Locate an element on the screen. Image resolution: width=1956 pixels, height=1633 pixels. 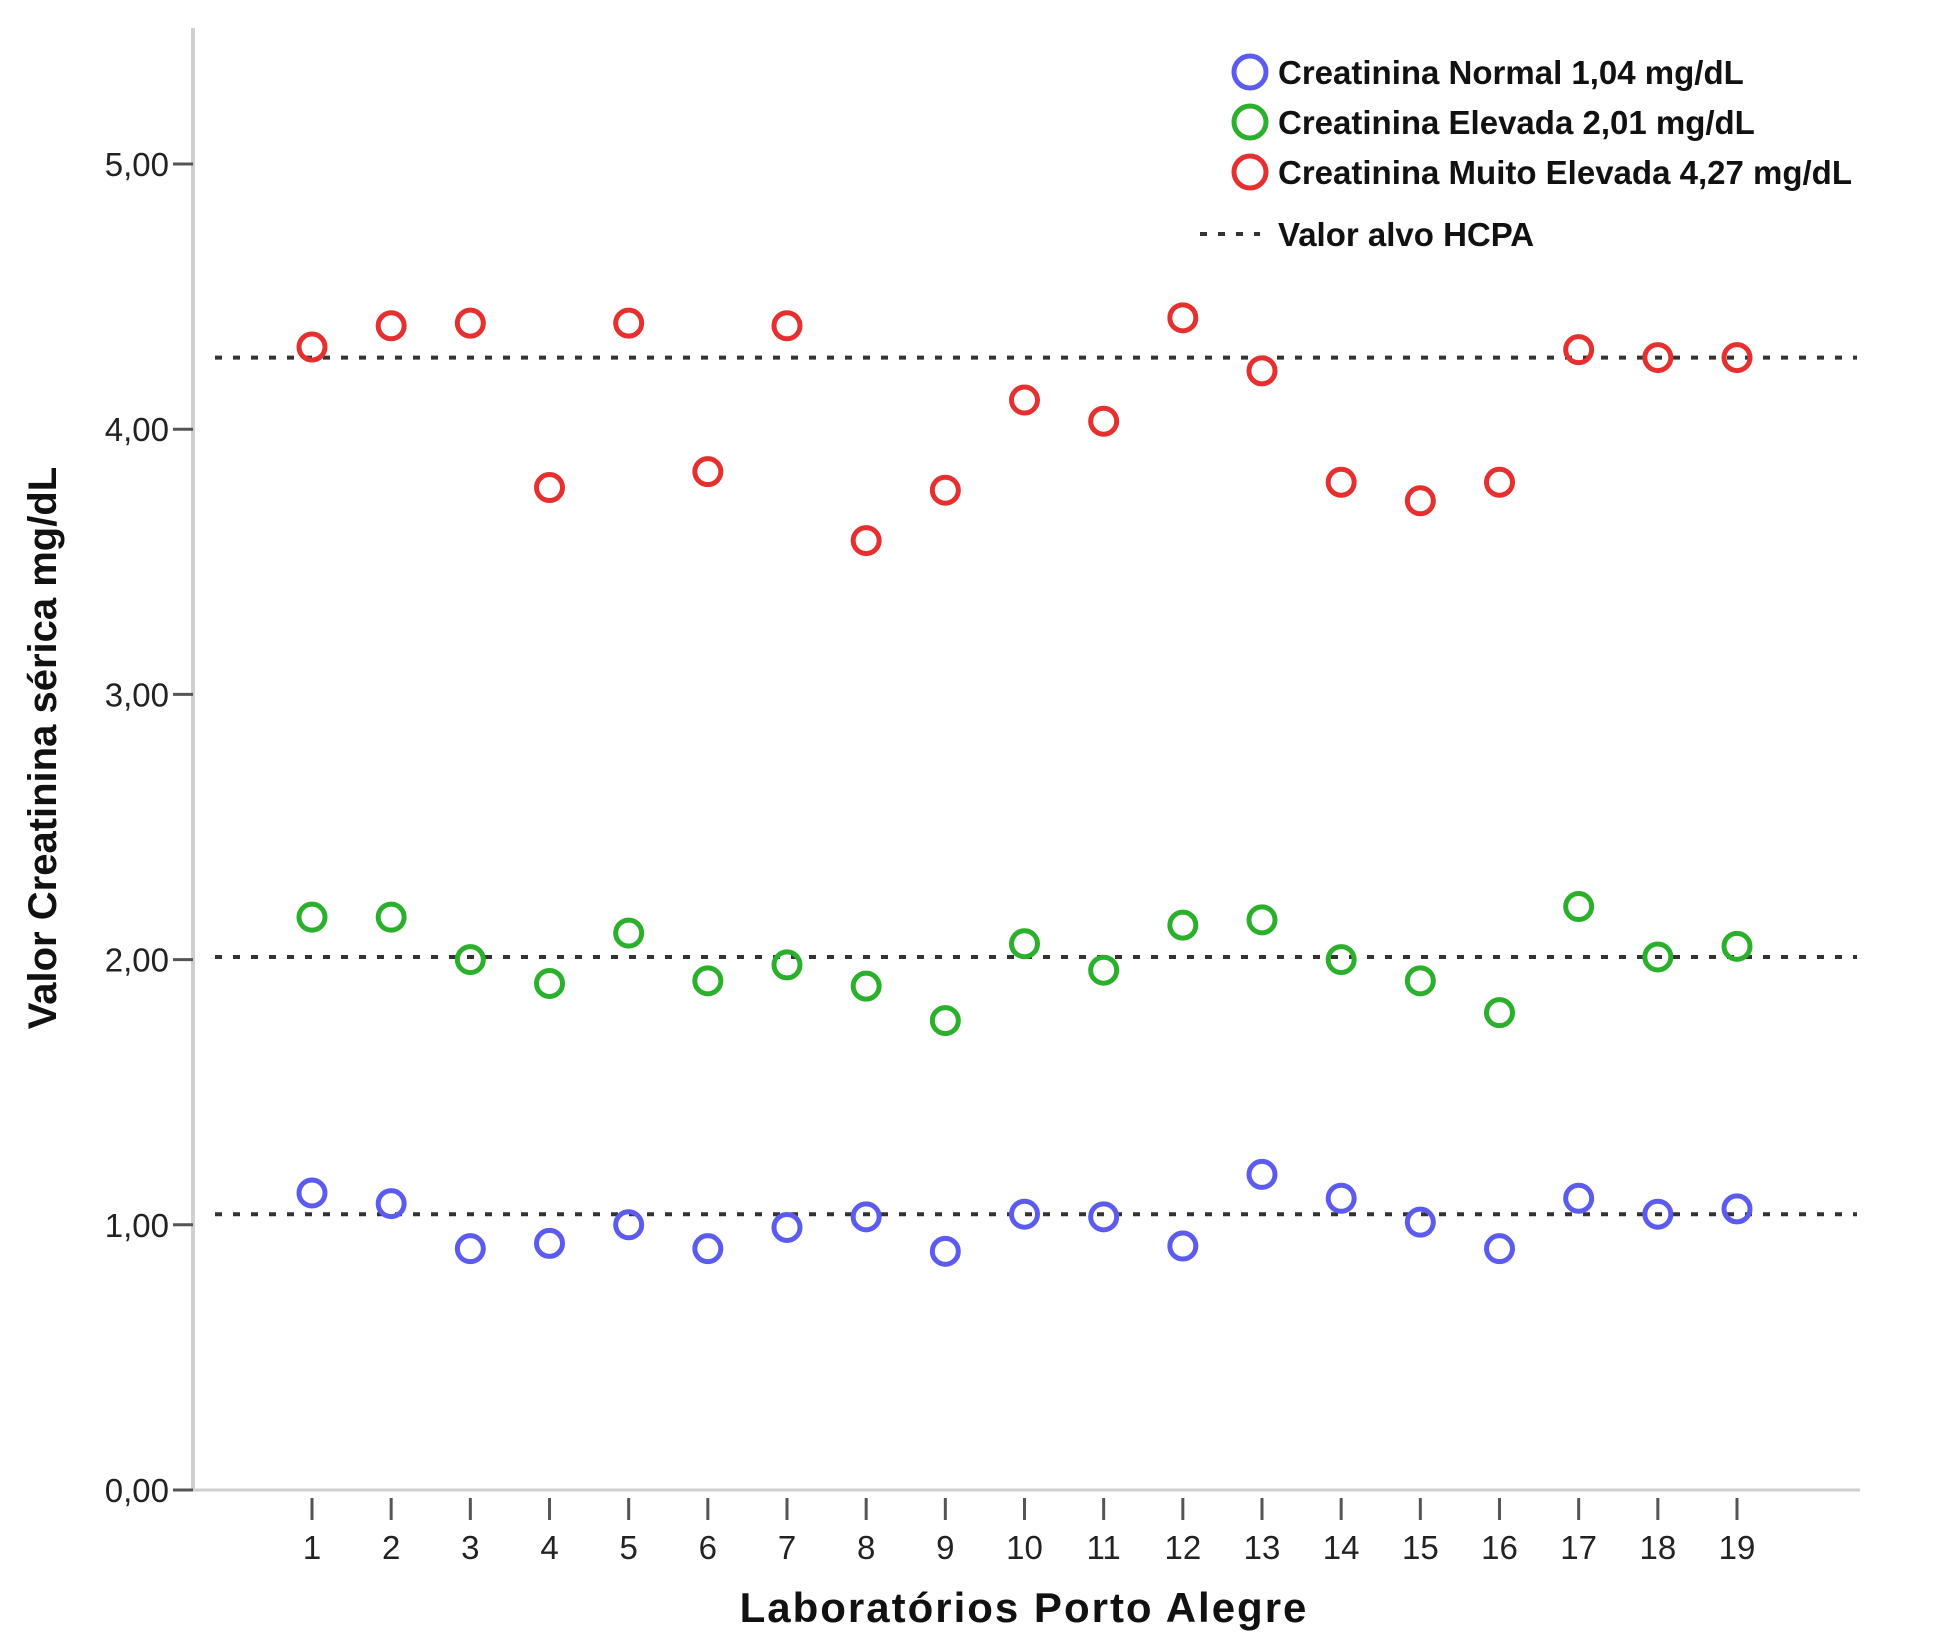
x-tick-label: 11 is located at coordinates (1104, 1547).